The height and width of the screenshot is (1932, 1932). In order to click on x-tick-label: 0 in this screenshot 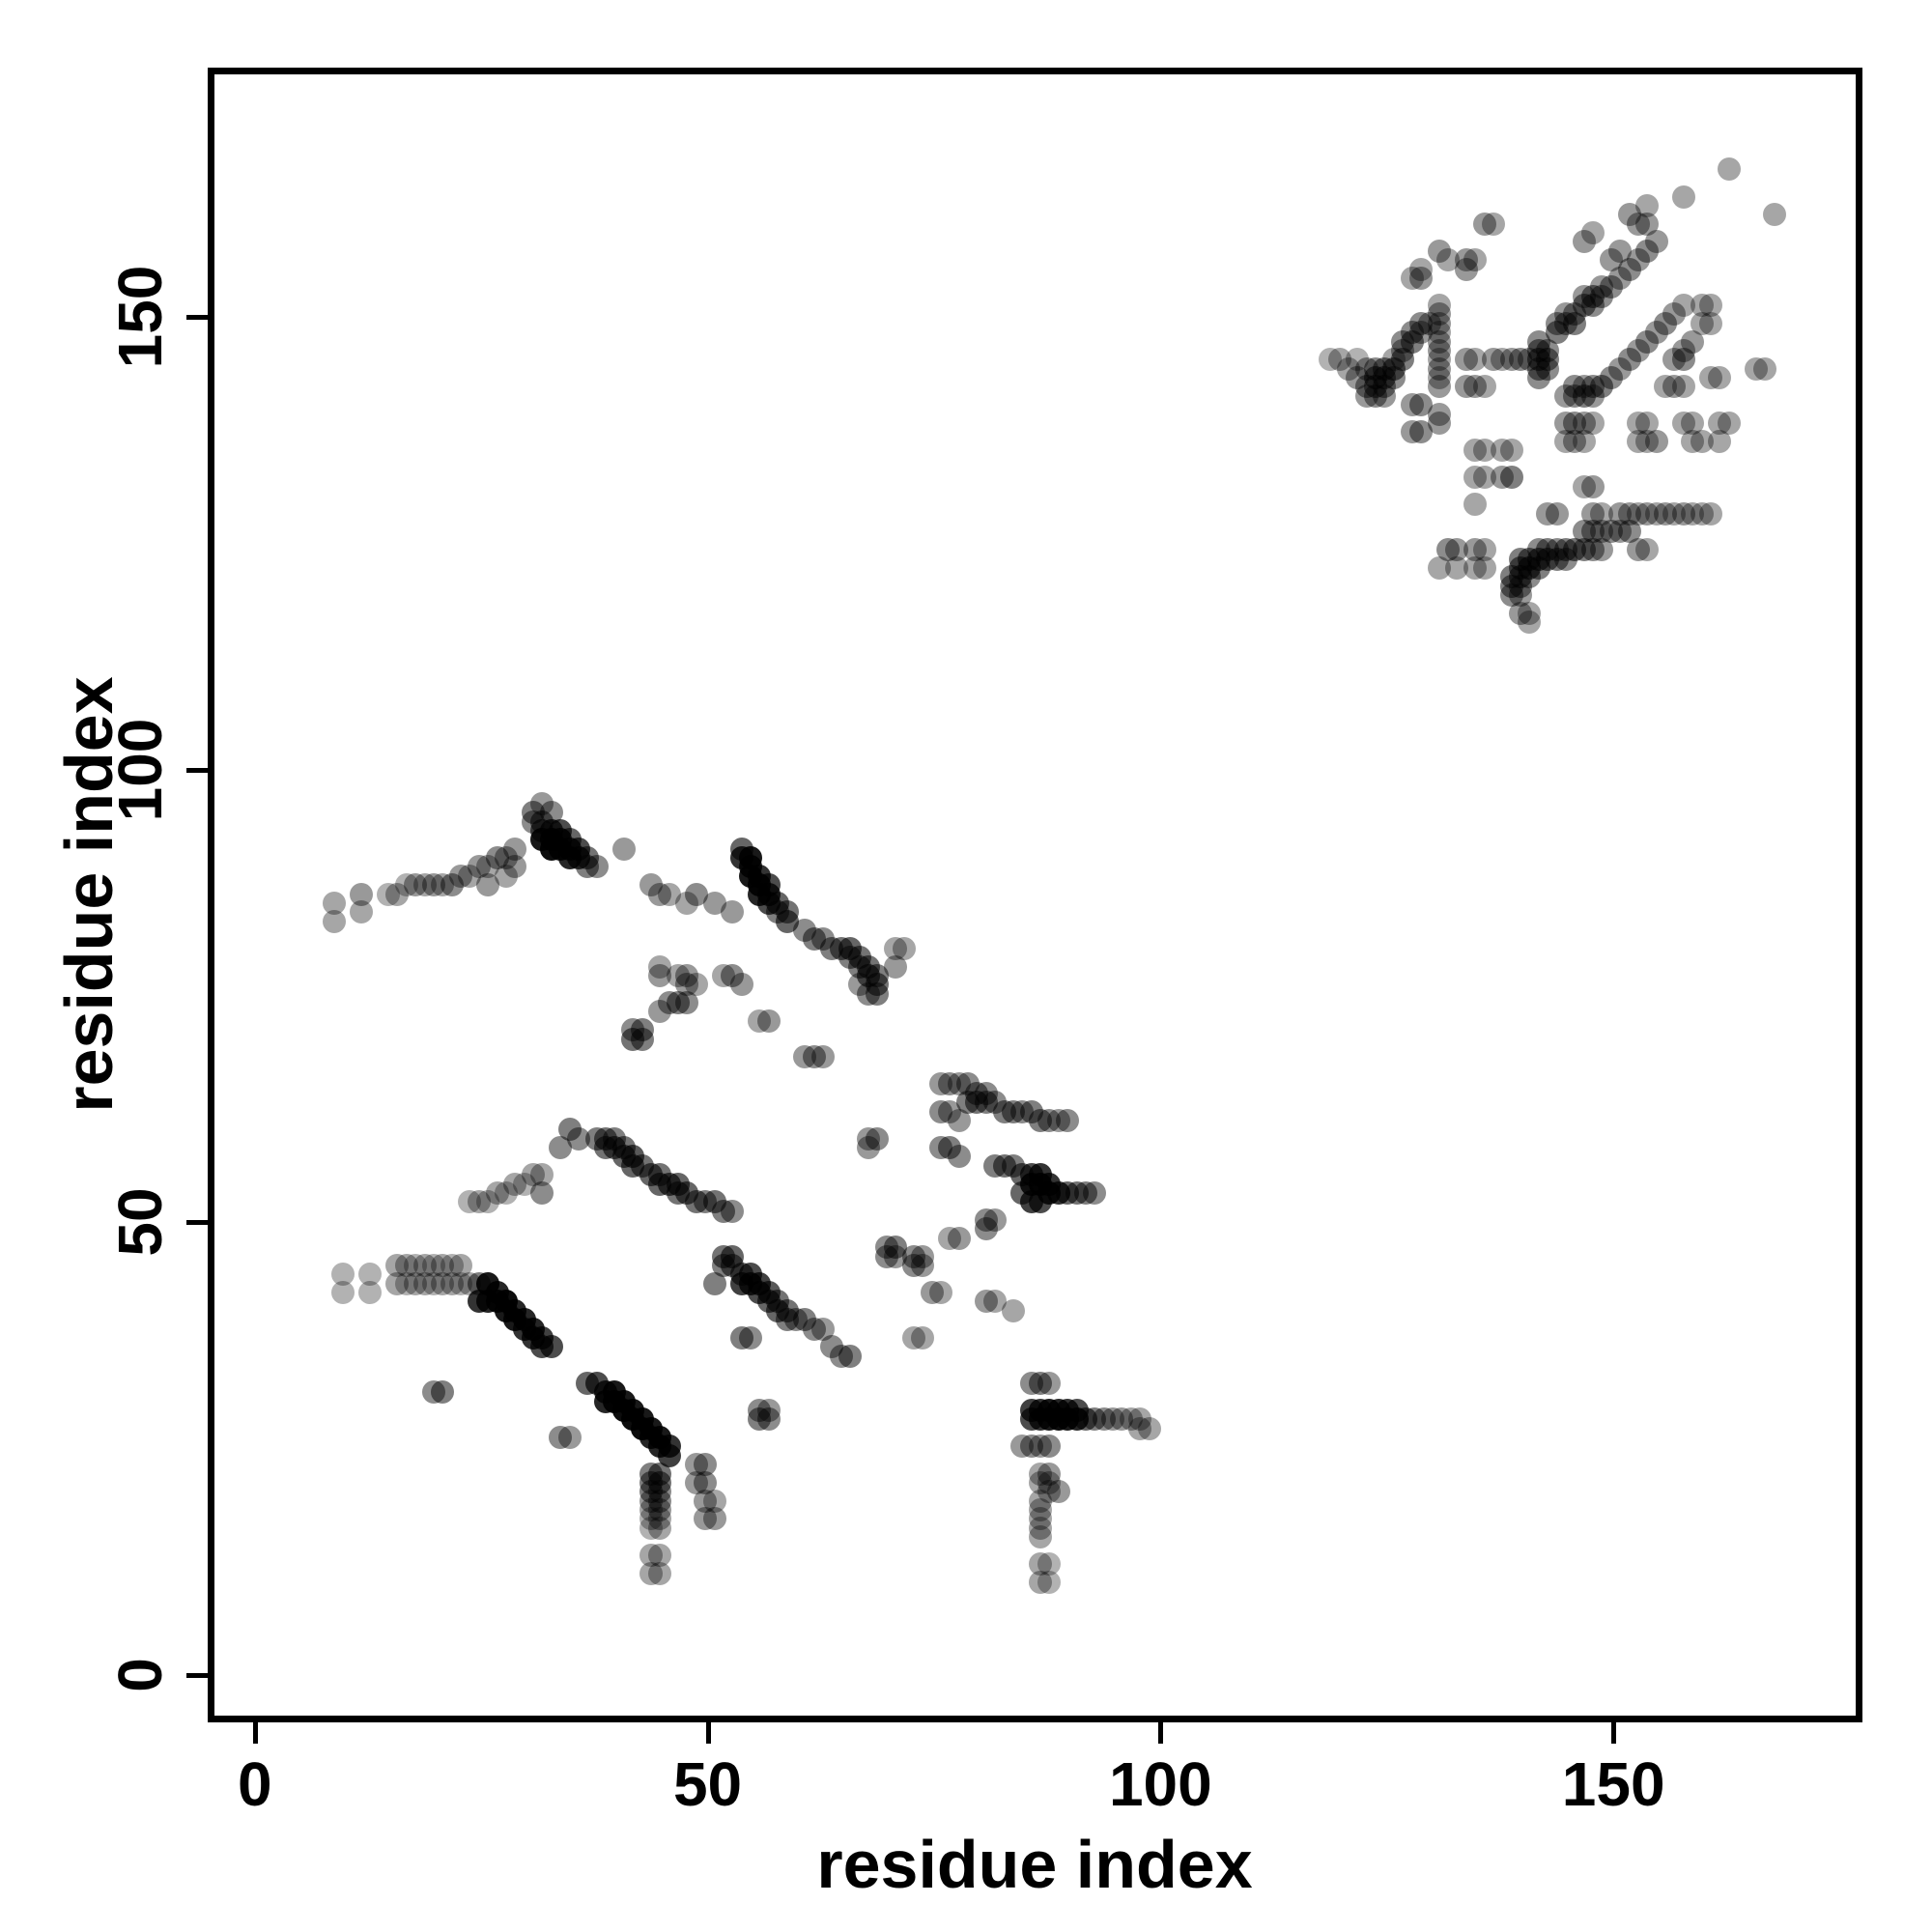, I will do `click(254, 1784)`.